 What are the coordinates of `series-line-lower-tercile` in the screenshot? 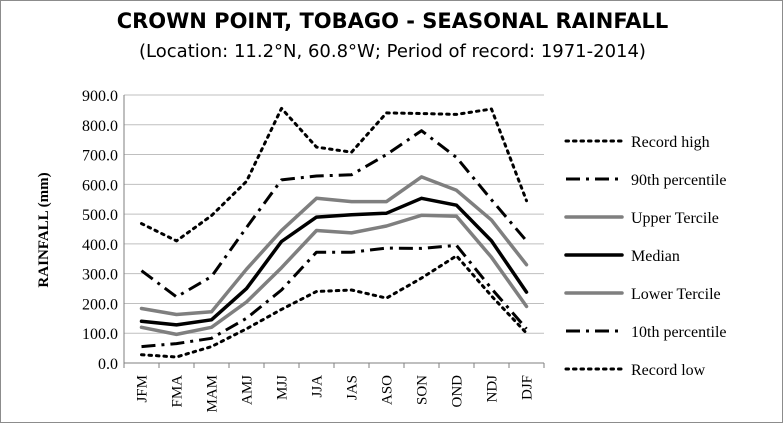 It's located at (334, 275).